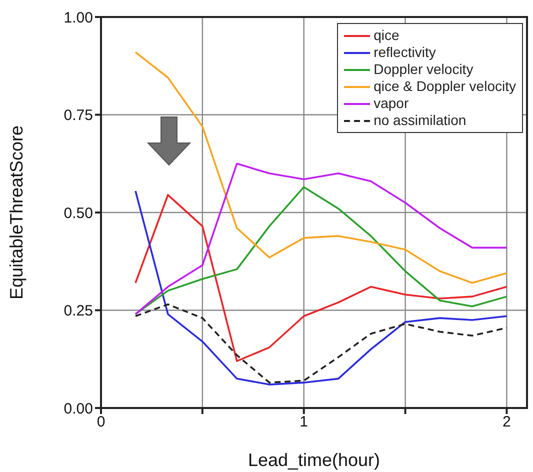  Describe the element at coordinates (78, 17) in the screenshot. I see `y-tick-label: 1.00` at that location.